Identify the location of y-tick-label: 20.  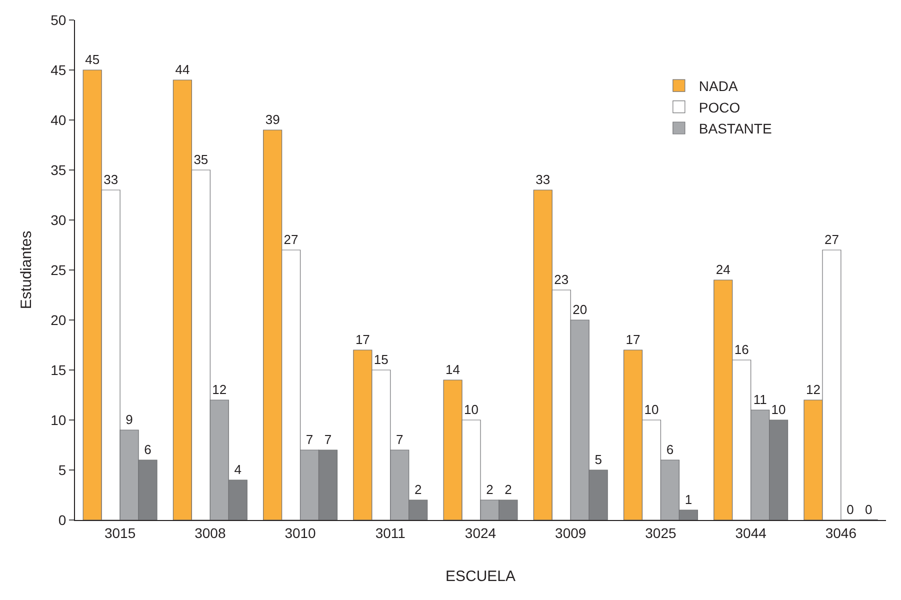
(58, 320).